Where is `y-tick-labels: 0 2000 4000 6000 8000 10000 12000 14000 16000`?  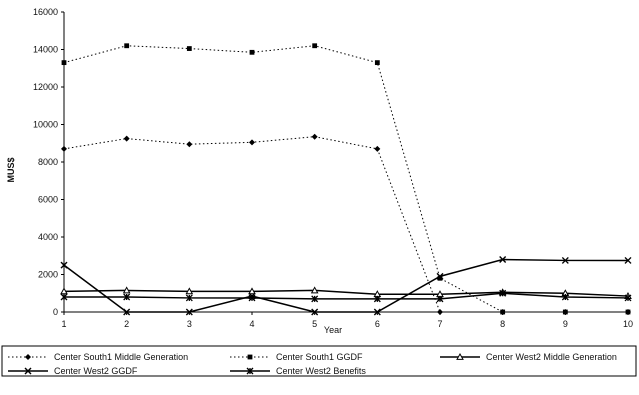 y-tick-labels: 0 2000 4000 6000 8000 10000 12000 14000 16000 is located at coordinates (45, 162).